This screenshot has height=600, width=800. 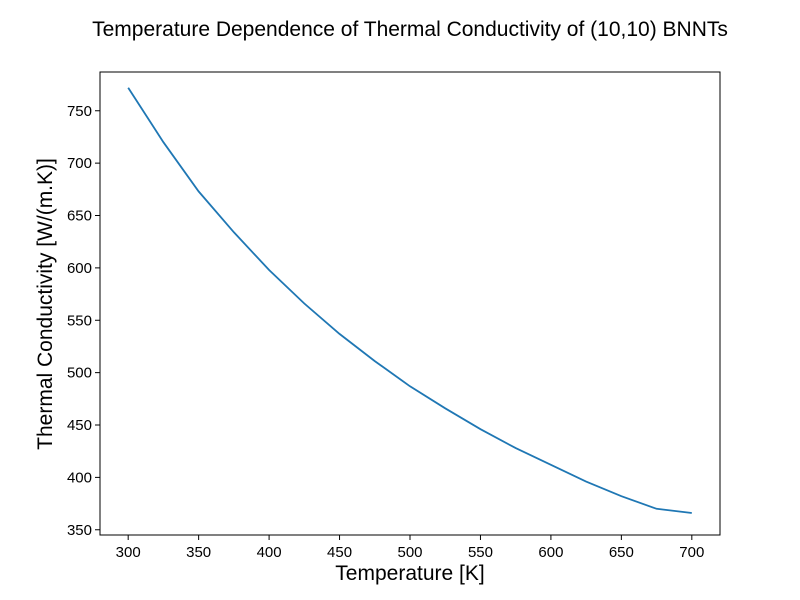 I want to click on x-tick-label: 500, so click(x=409, y=552).